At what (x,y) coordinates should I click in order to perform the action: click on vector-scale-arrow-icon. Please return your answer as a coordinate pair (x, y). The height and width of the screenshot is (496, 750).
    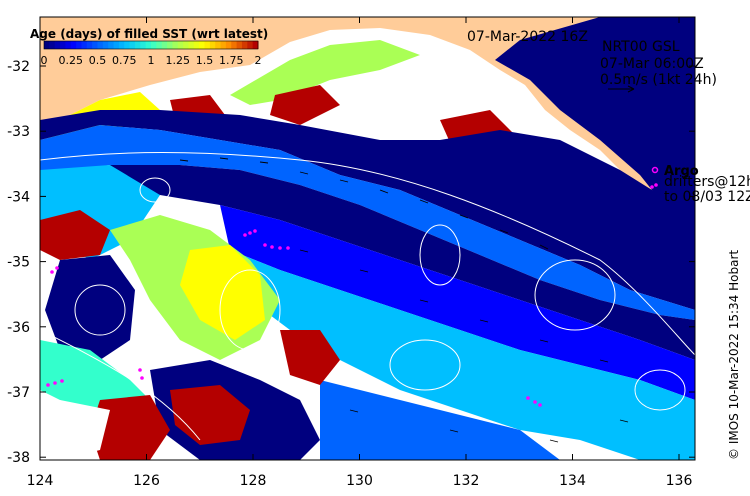
    Looking at the image, I should click on (621, 89).